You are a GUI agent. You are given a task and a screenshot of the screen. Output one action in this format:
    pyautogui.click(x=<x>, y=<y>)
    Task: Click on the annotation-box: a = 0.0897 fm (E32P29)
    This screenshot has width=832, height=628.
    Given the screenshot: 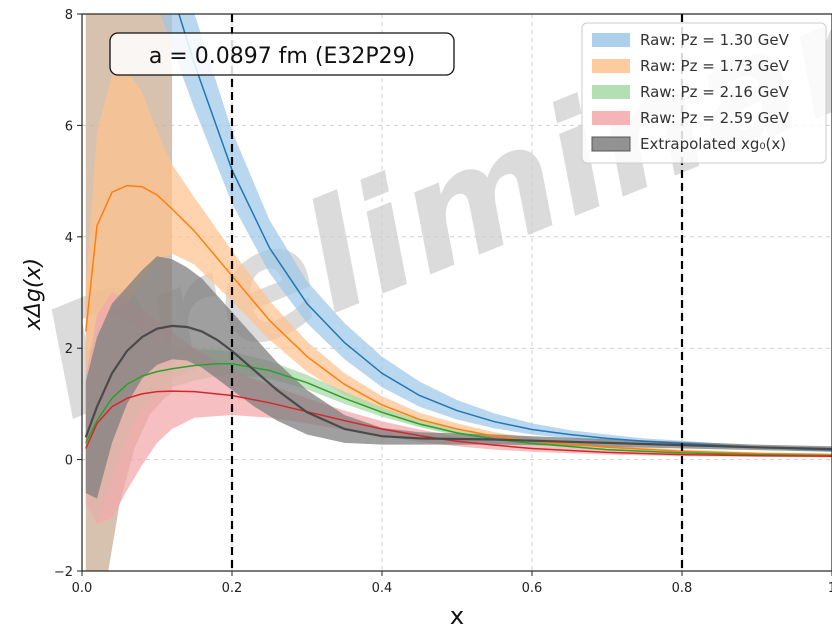 What is the action you would take?
    pyautogui.click(x=282, y=54)
    